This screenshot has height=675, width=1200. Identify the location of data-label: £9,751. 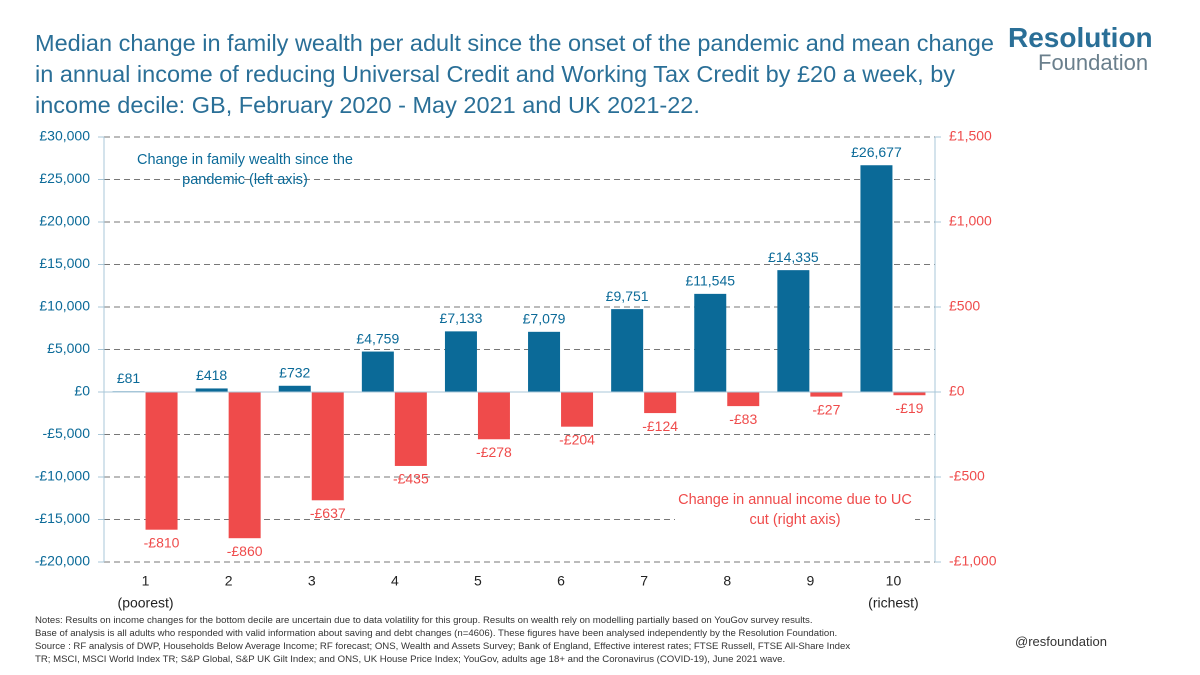
(627, 296).